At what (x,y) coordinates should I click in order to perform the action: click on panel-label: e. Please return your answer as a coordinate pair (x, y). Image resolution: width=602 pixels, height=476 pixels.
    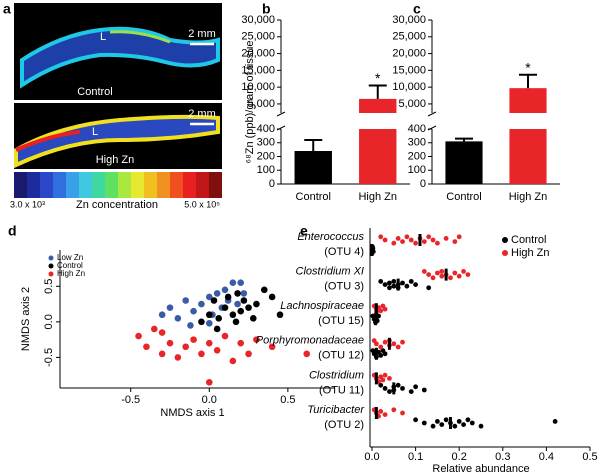
    Looking at the image, I should click on (304, 231).